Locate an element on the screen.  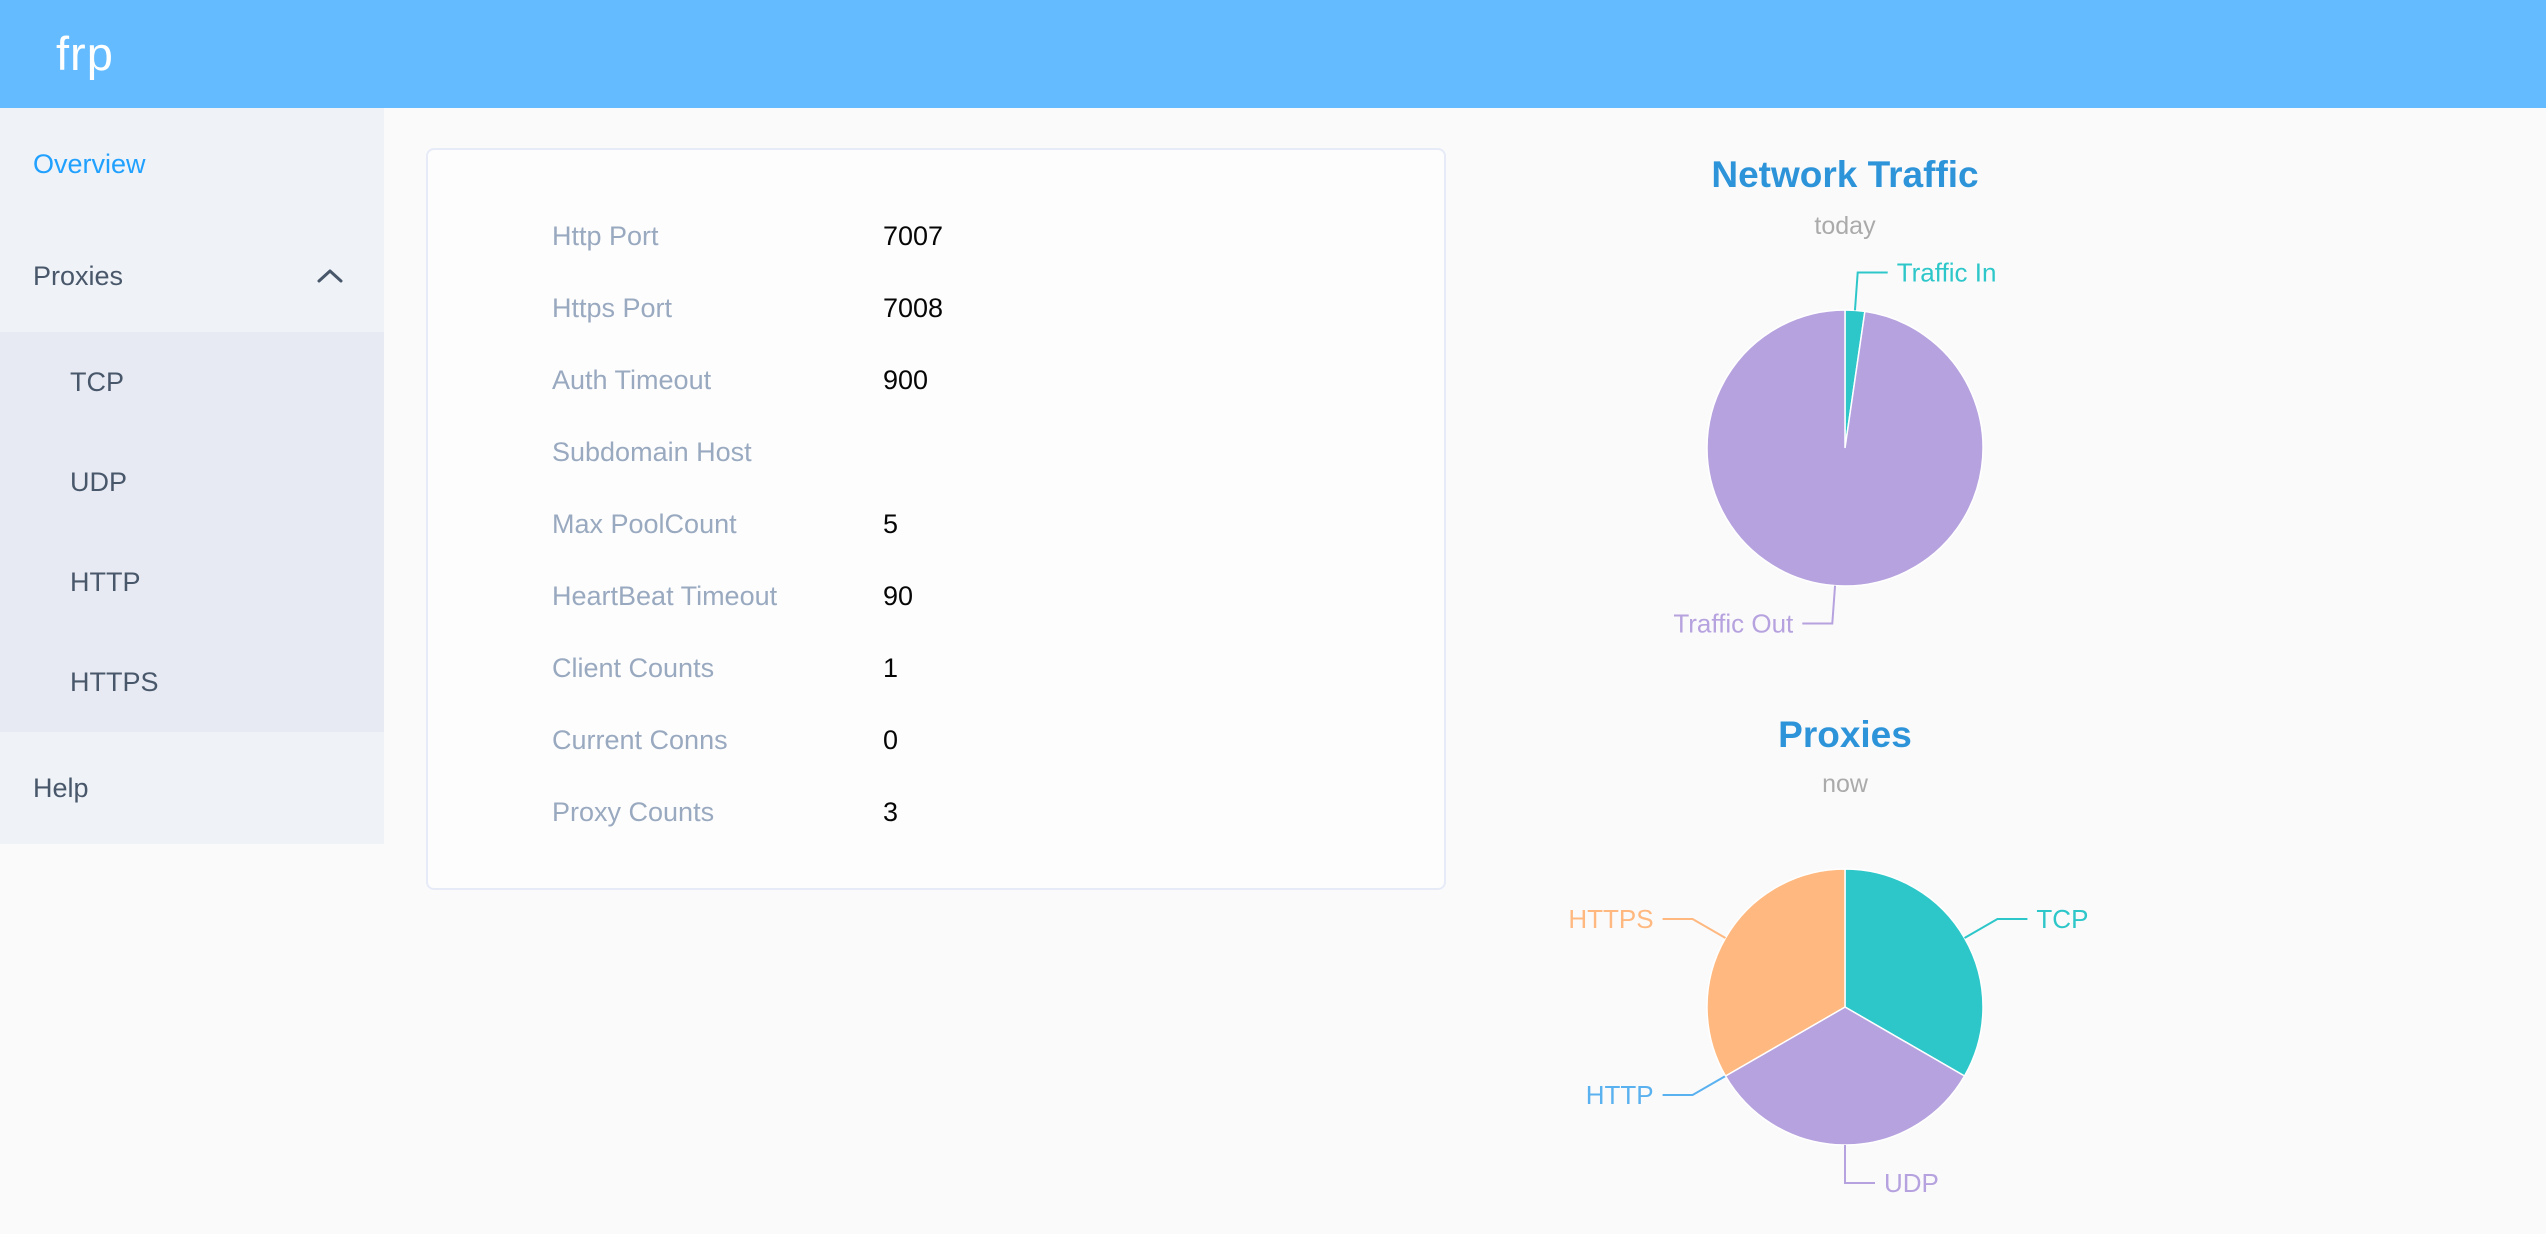
network-traffic-chart-subtitle: today is located at coordinates (1845, 226).